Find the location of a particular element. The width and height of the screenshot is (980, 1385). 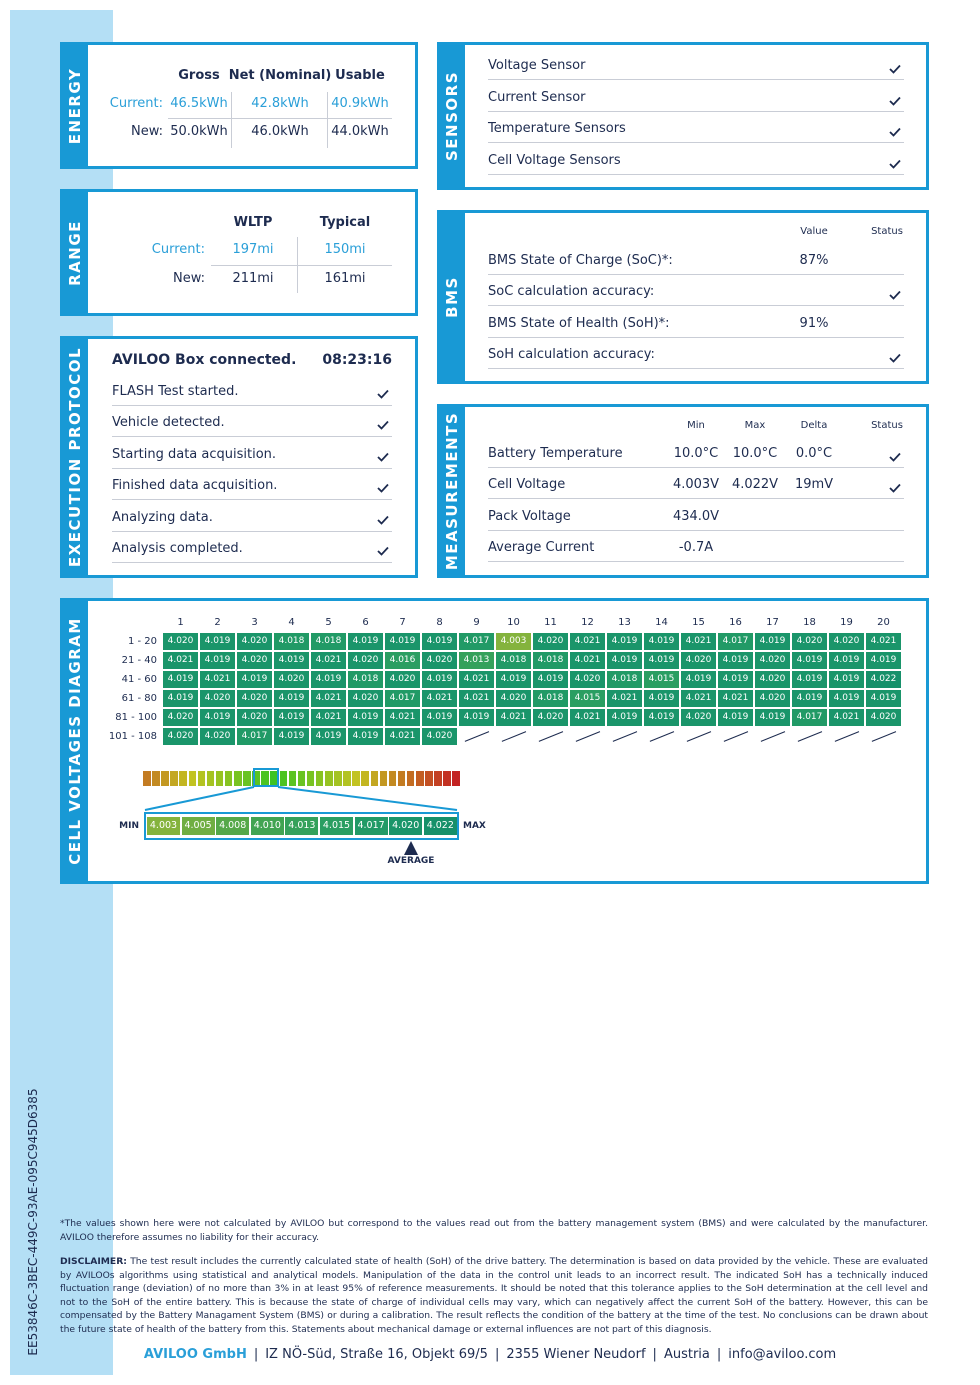

column-number: 16 is located at coordinates (735, 622).